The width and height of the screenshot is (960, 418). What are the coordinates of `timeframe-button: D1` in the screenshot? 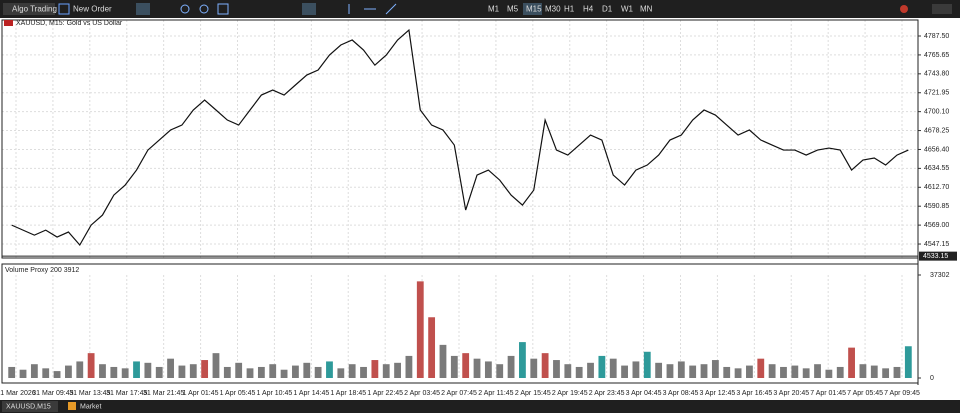 It's located at (607, 9).